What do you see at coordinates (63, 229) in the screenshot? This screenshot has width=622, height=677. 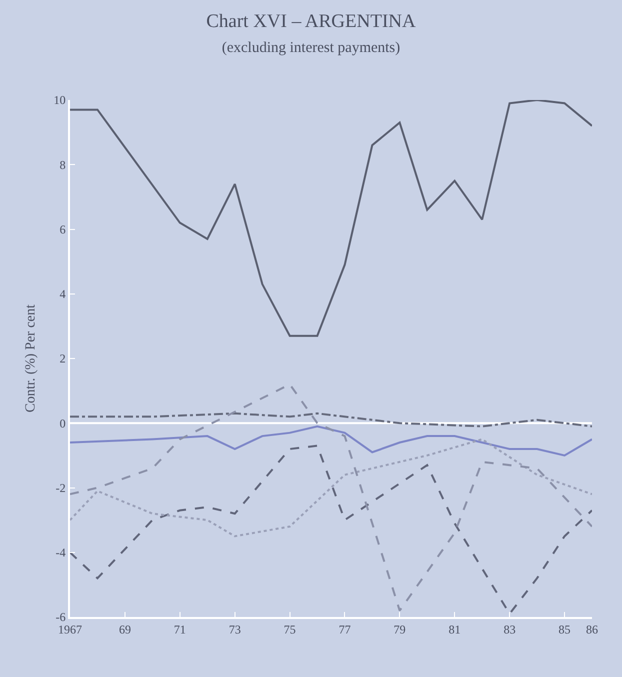 I see `y-tick-label: 6` at bounding box center [63, 229].